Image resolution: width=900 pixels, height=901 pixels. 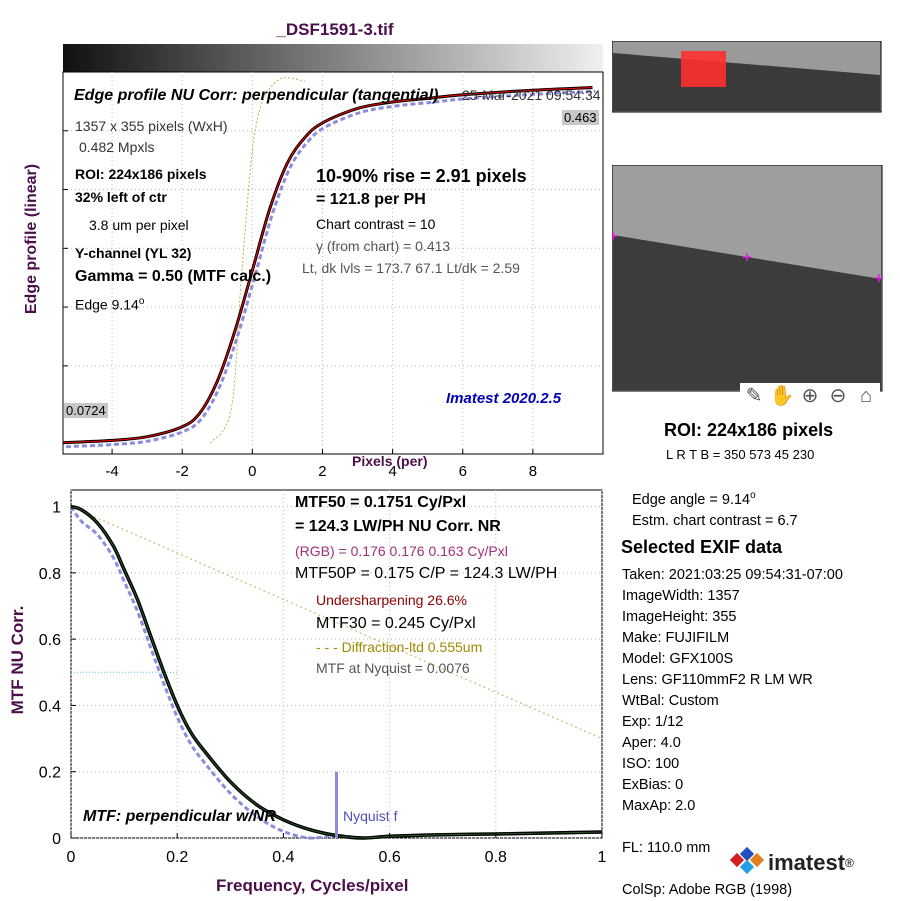 I want to click on mtf-x-tick-label: 0.6, so click(x=389, y=857).